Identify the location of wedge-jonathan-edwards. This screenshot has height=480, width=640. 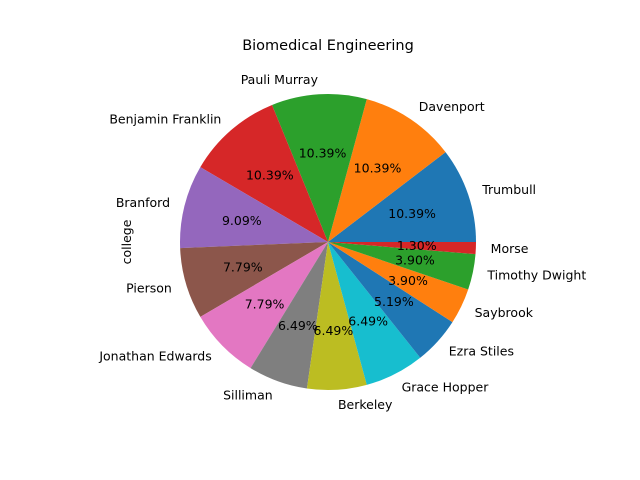
(264, 305).